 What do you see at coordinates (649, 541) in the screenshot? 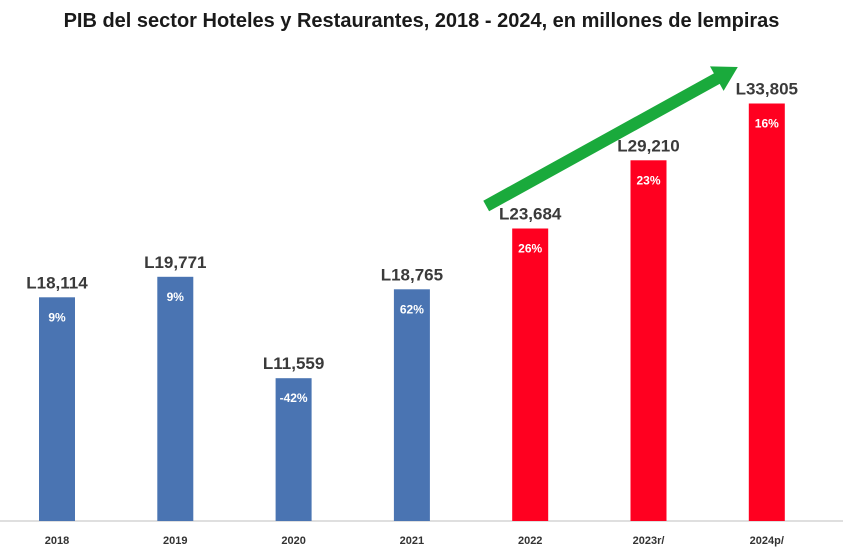
I see `x-tick-label: 2023r/` at bounding box center [649, 541].